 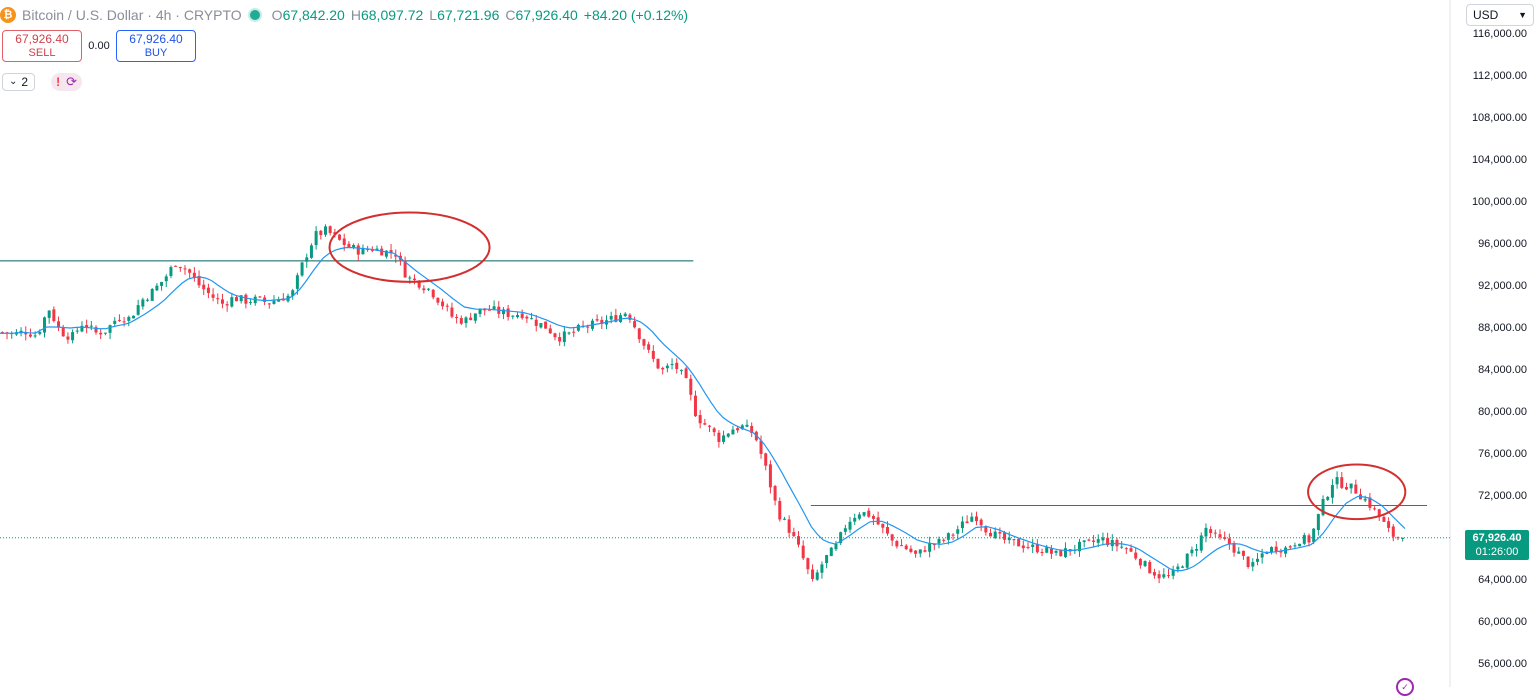 What do you see at coordinates (1502, 496) in the screenshot?
I see `y-tick-label: 72,000.00` at bounding box center [1502, 496].